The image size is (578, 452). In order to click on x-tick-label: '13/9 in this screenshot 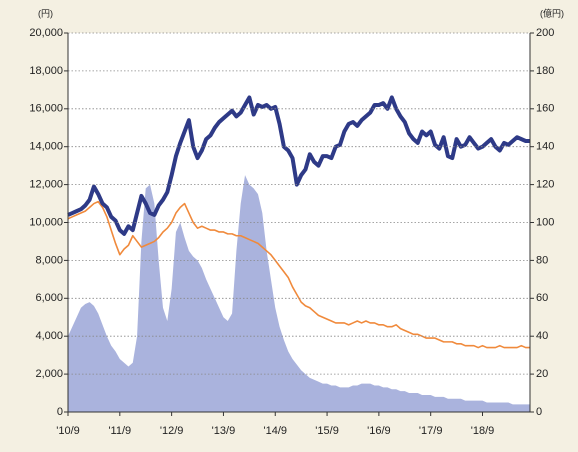, I will do `click(224, 431)`.